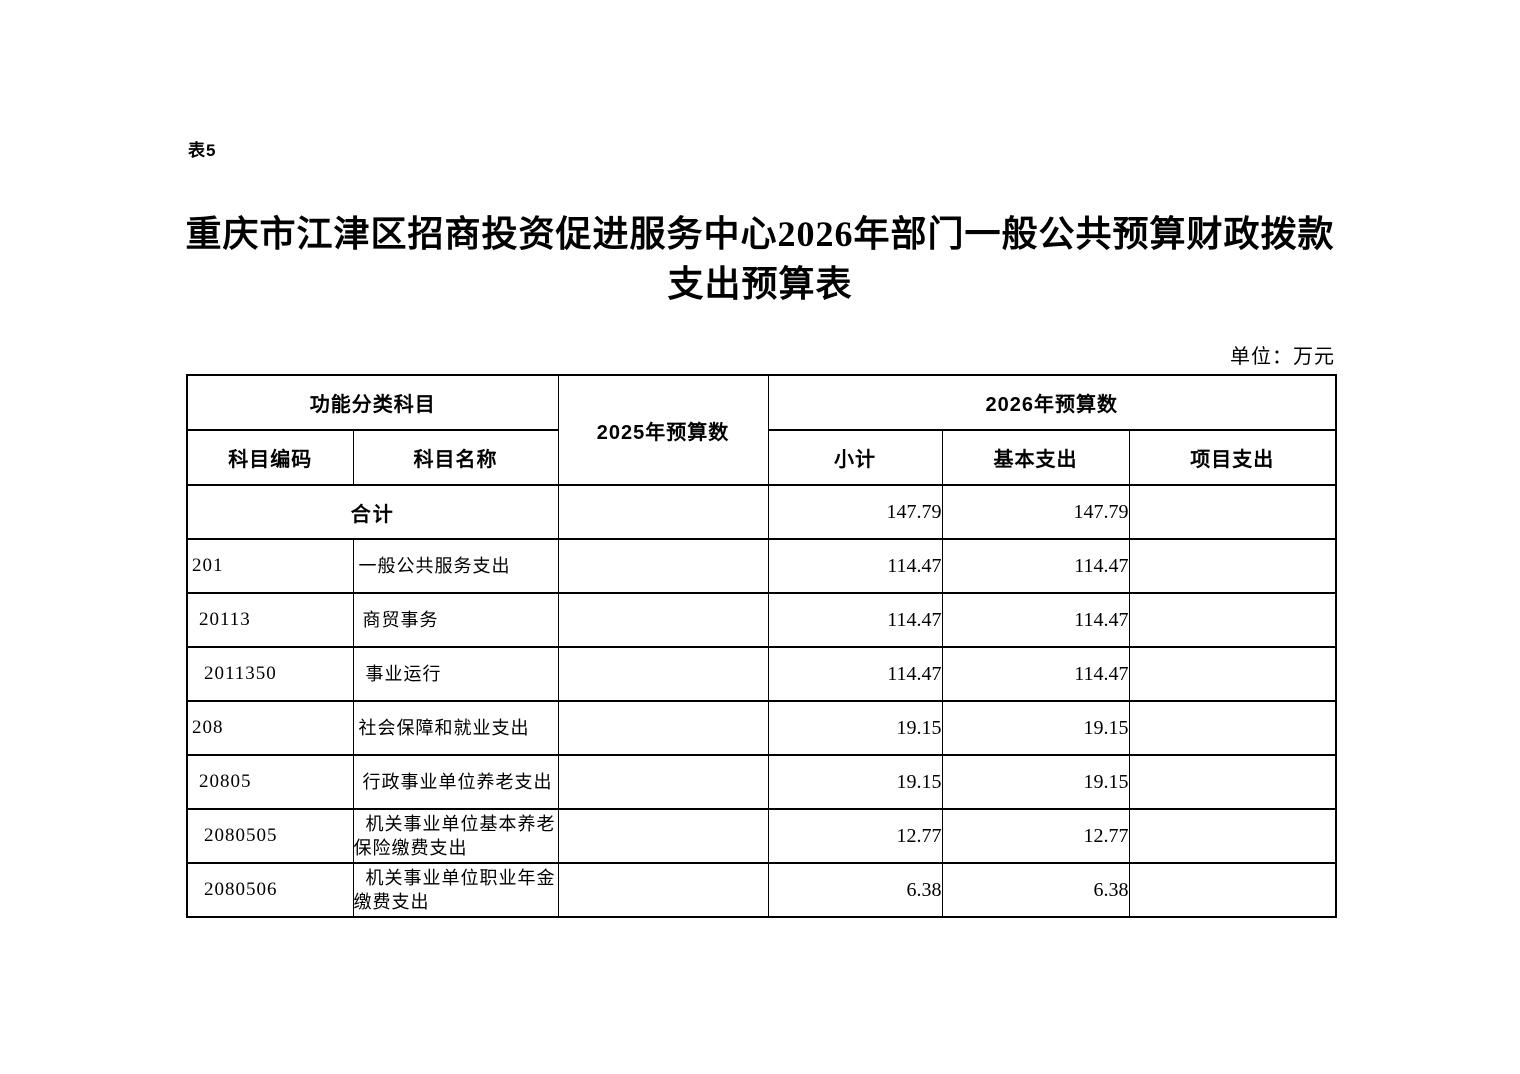 Image resolution: width=1520 pixels, height=1074 pixels. Describe the element at coordinates (270, 836) in the screenshot. I see `subject-code-cell: 2080505` at that location.